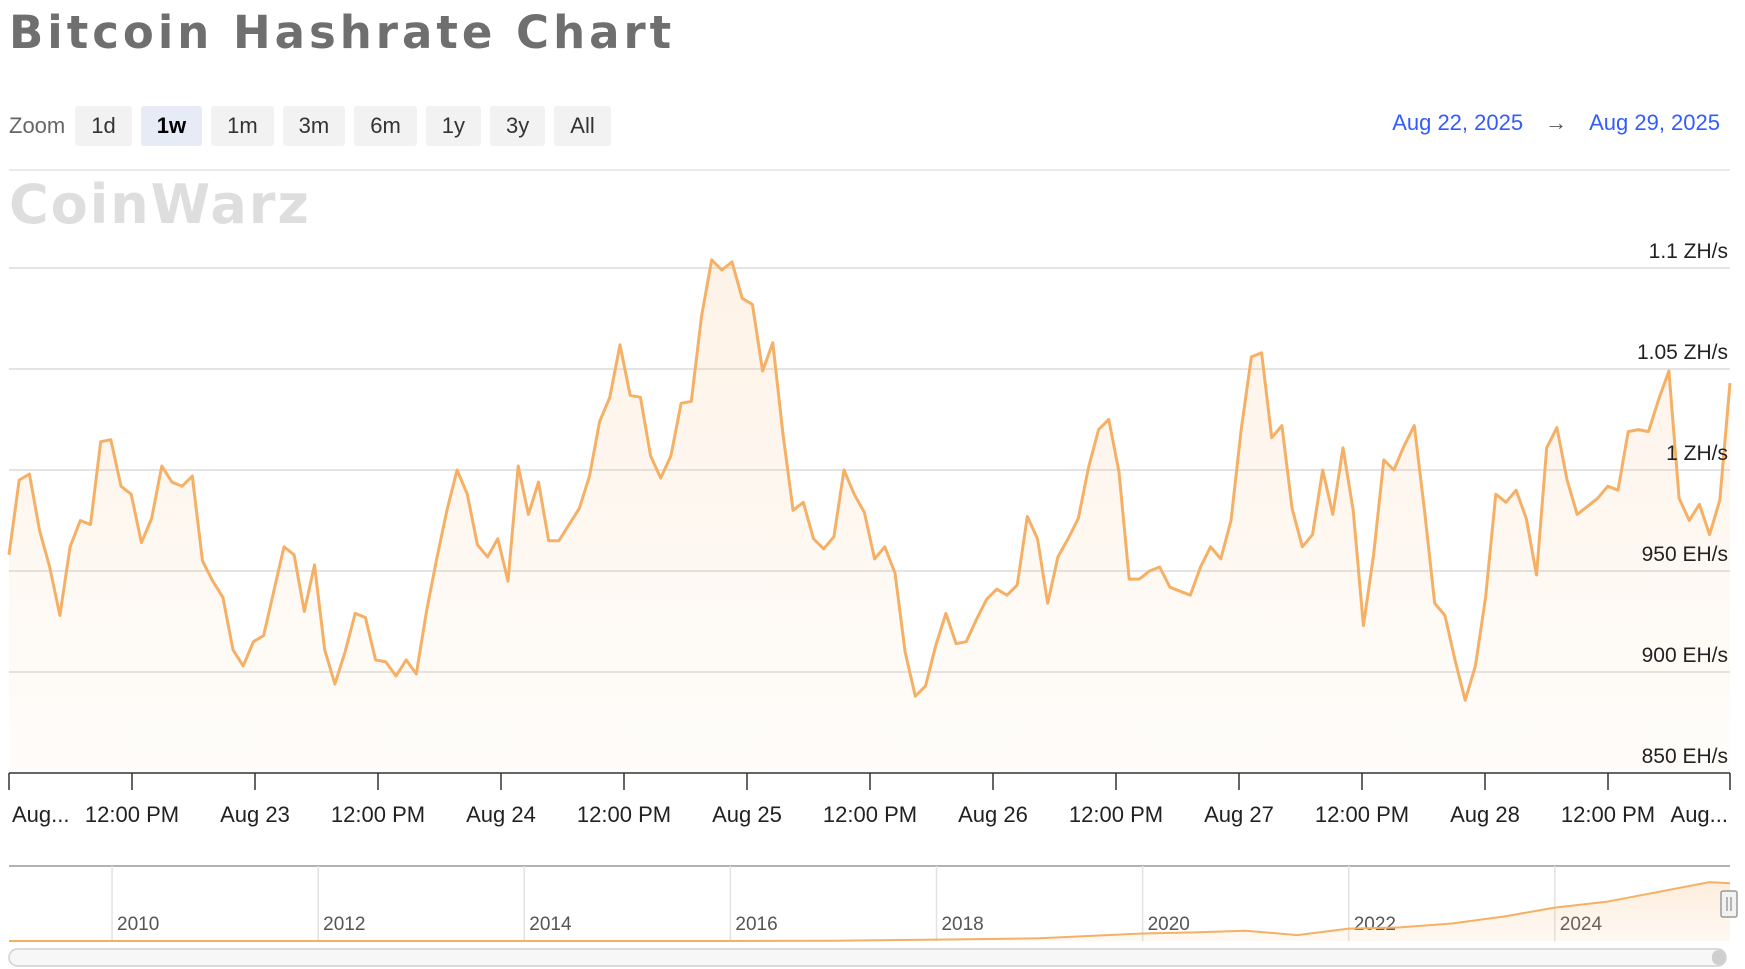 This screenshot has height=969, width=1745. I want to click on zoom-1m-button: 1m, so click(242, 126).